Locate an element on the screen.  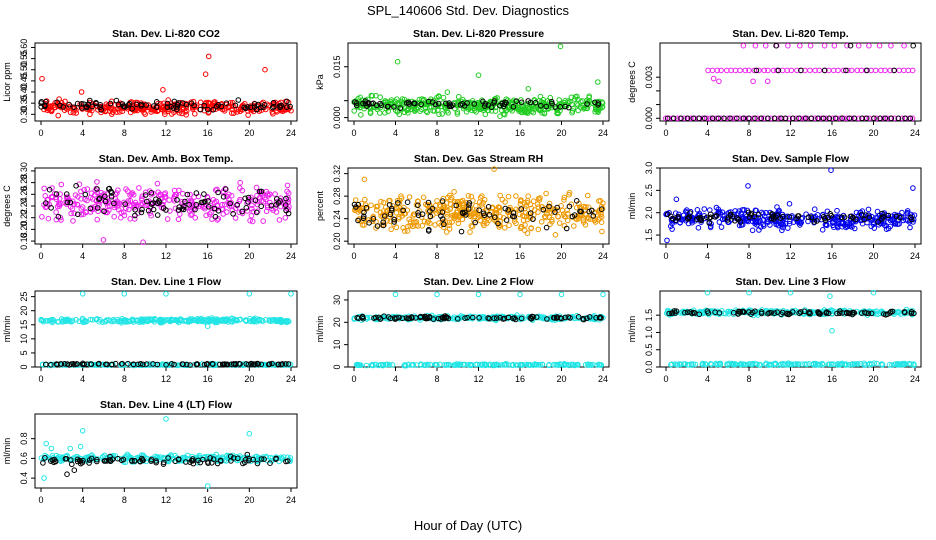
y-tick-label: 0.28 is located at coordinates (337, 196).